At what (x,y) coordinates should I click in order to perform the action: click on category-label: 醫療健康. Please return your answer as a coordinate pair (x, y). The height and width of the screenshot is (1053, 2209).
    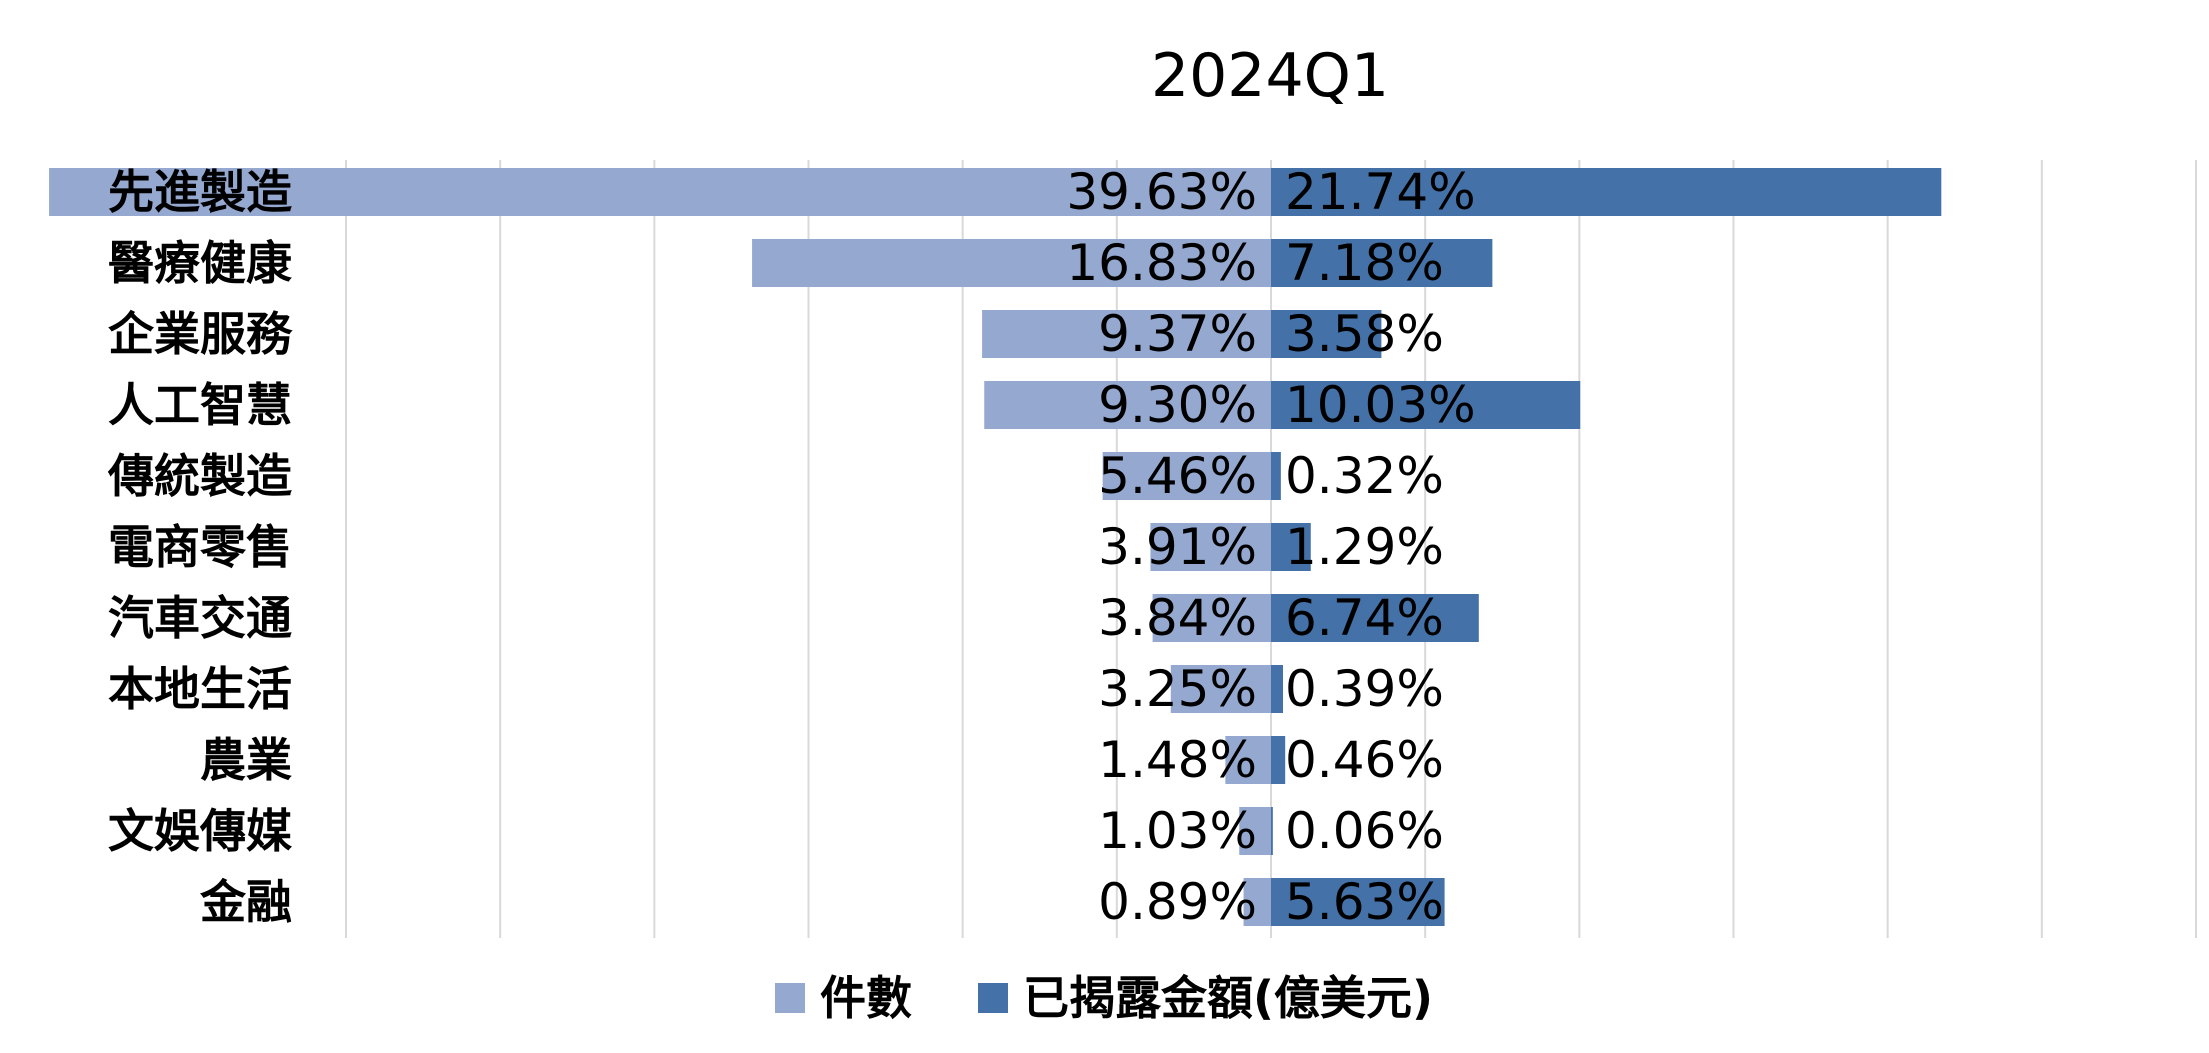
    Looking at the image, I should click on (200, 263).